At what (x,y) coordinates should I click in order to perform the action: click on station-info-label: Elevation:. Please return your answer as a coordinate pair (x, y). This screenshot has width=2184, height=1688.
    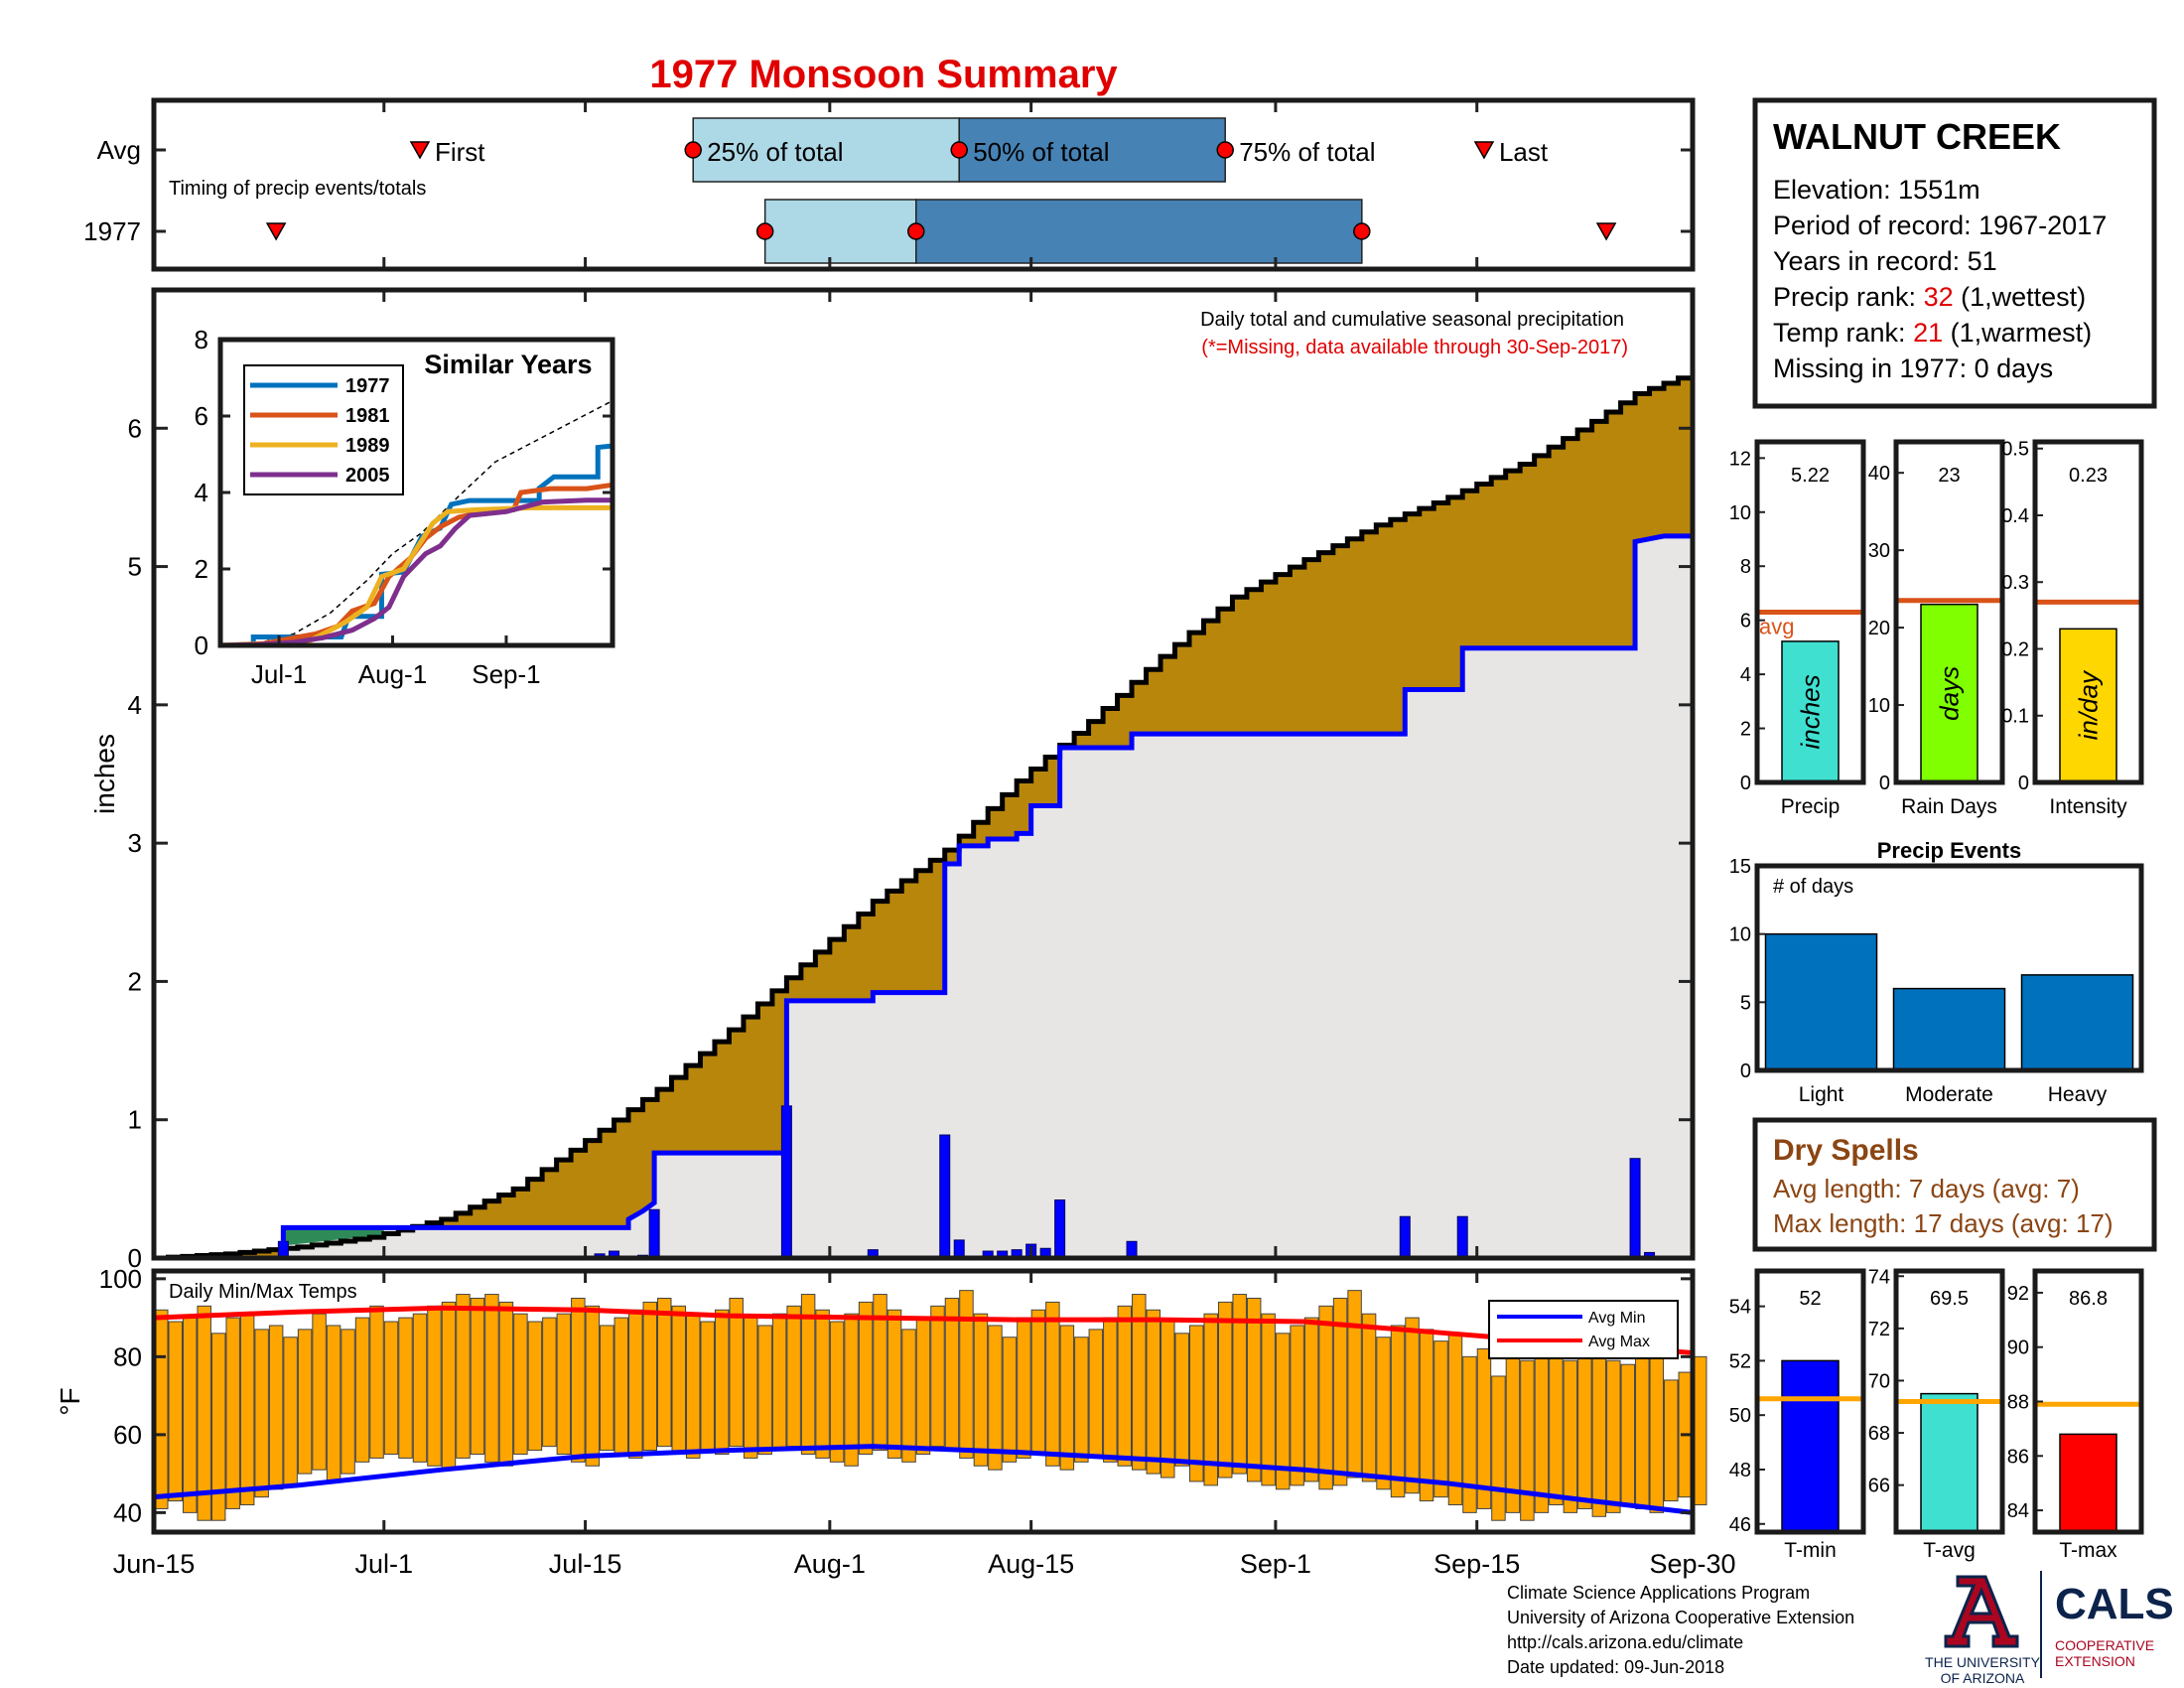
    Looking at the image, I should click on (1835, 190).